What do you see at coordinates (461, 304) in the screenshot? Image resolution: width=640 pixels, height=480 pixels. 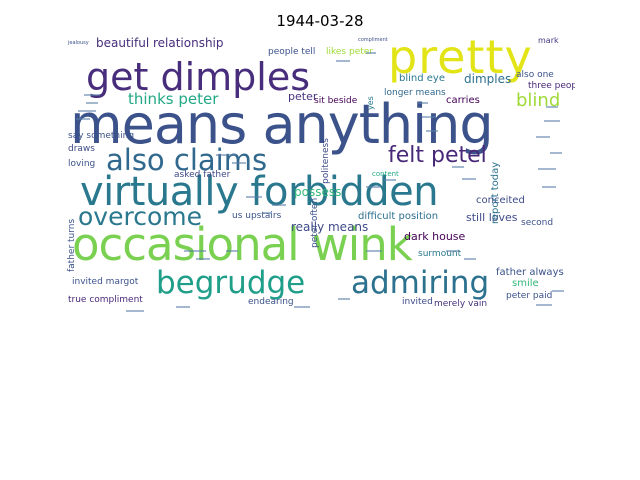 I see `word-merely-vain: merely vain` at bounding box center [461, 304].